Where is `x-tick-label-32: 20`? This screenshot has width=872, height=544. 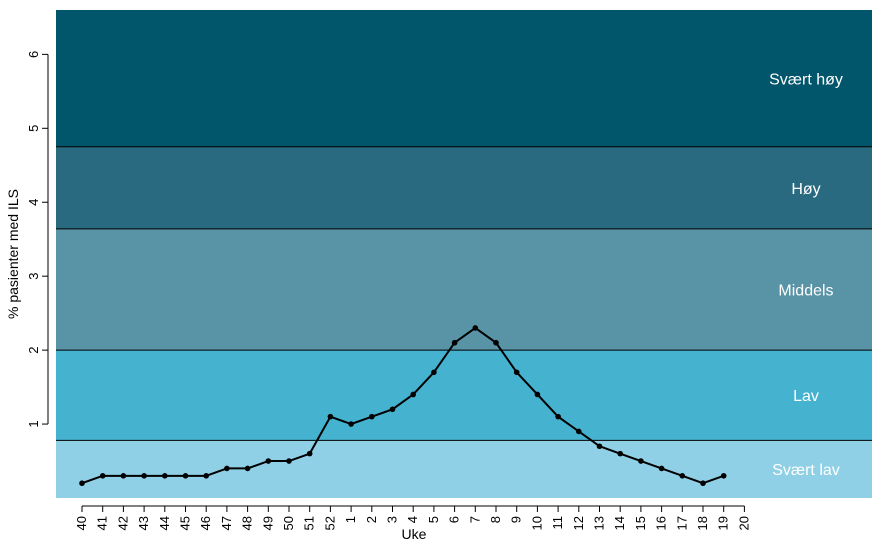
x-tick-label-32: 20 is located at coordinates (743, 523).